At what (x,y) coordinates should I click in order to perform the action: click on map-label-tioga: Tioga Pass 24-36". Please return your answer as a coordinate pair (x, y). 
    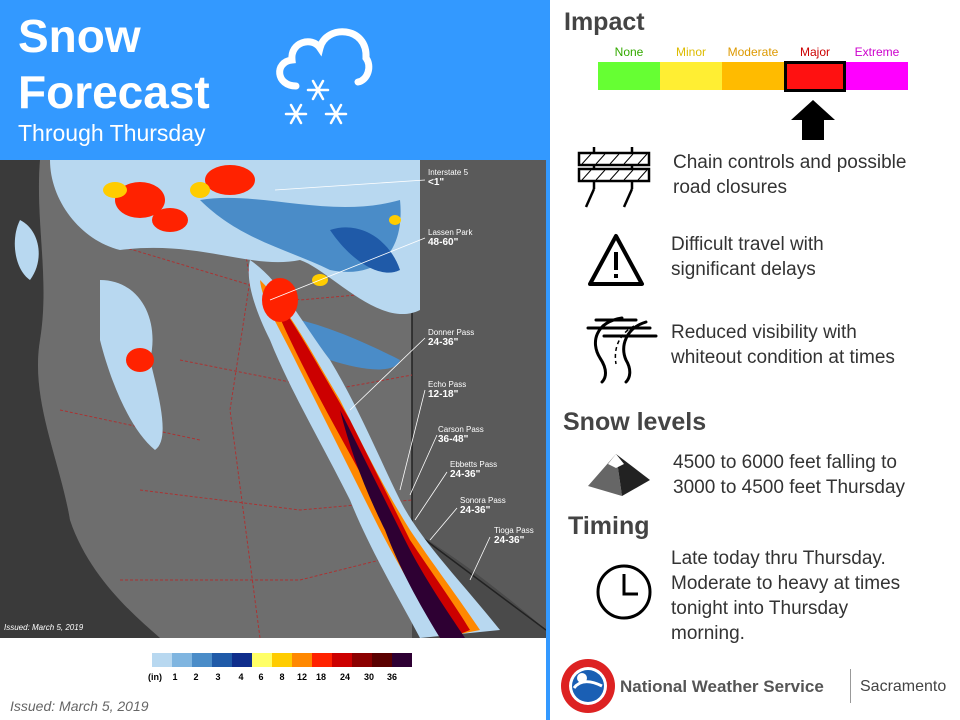
    Looking at the image, I should click on (514, 536).